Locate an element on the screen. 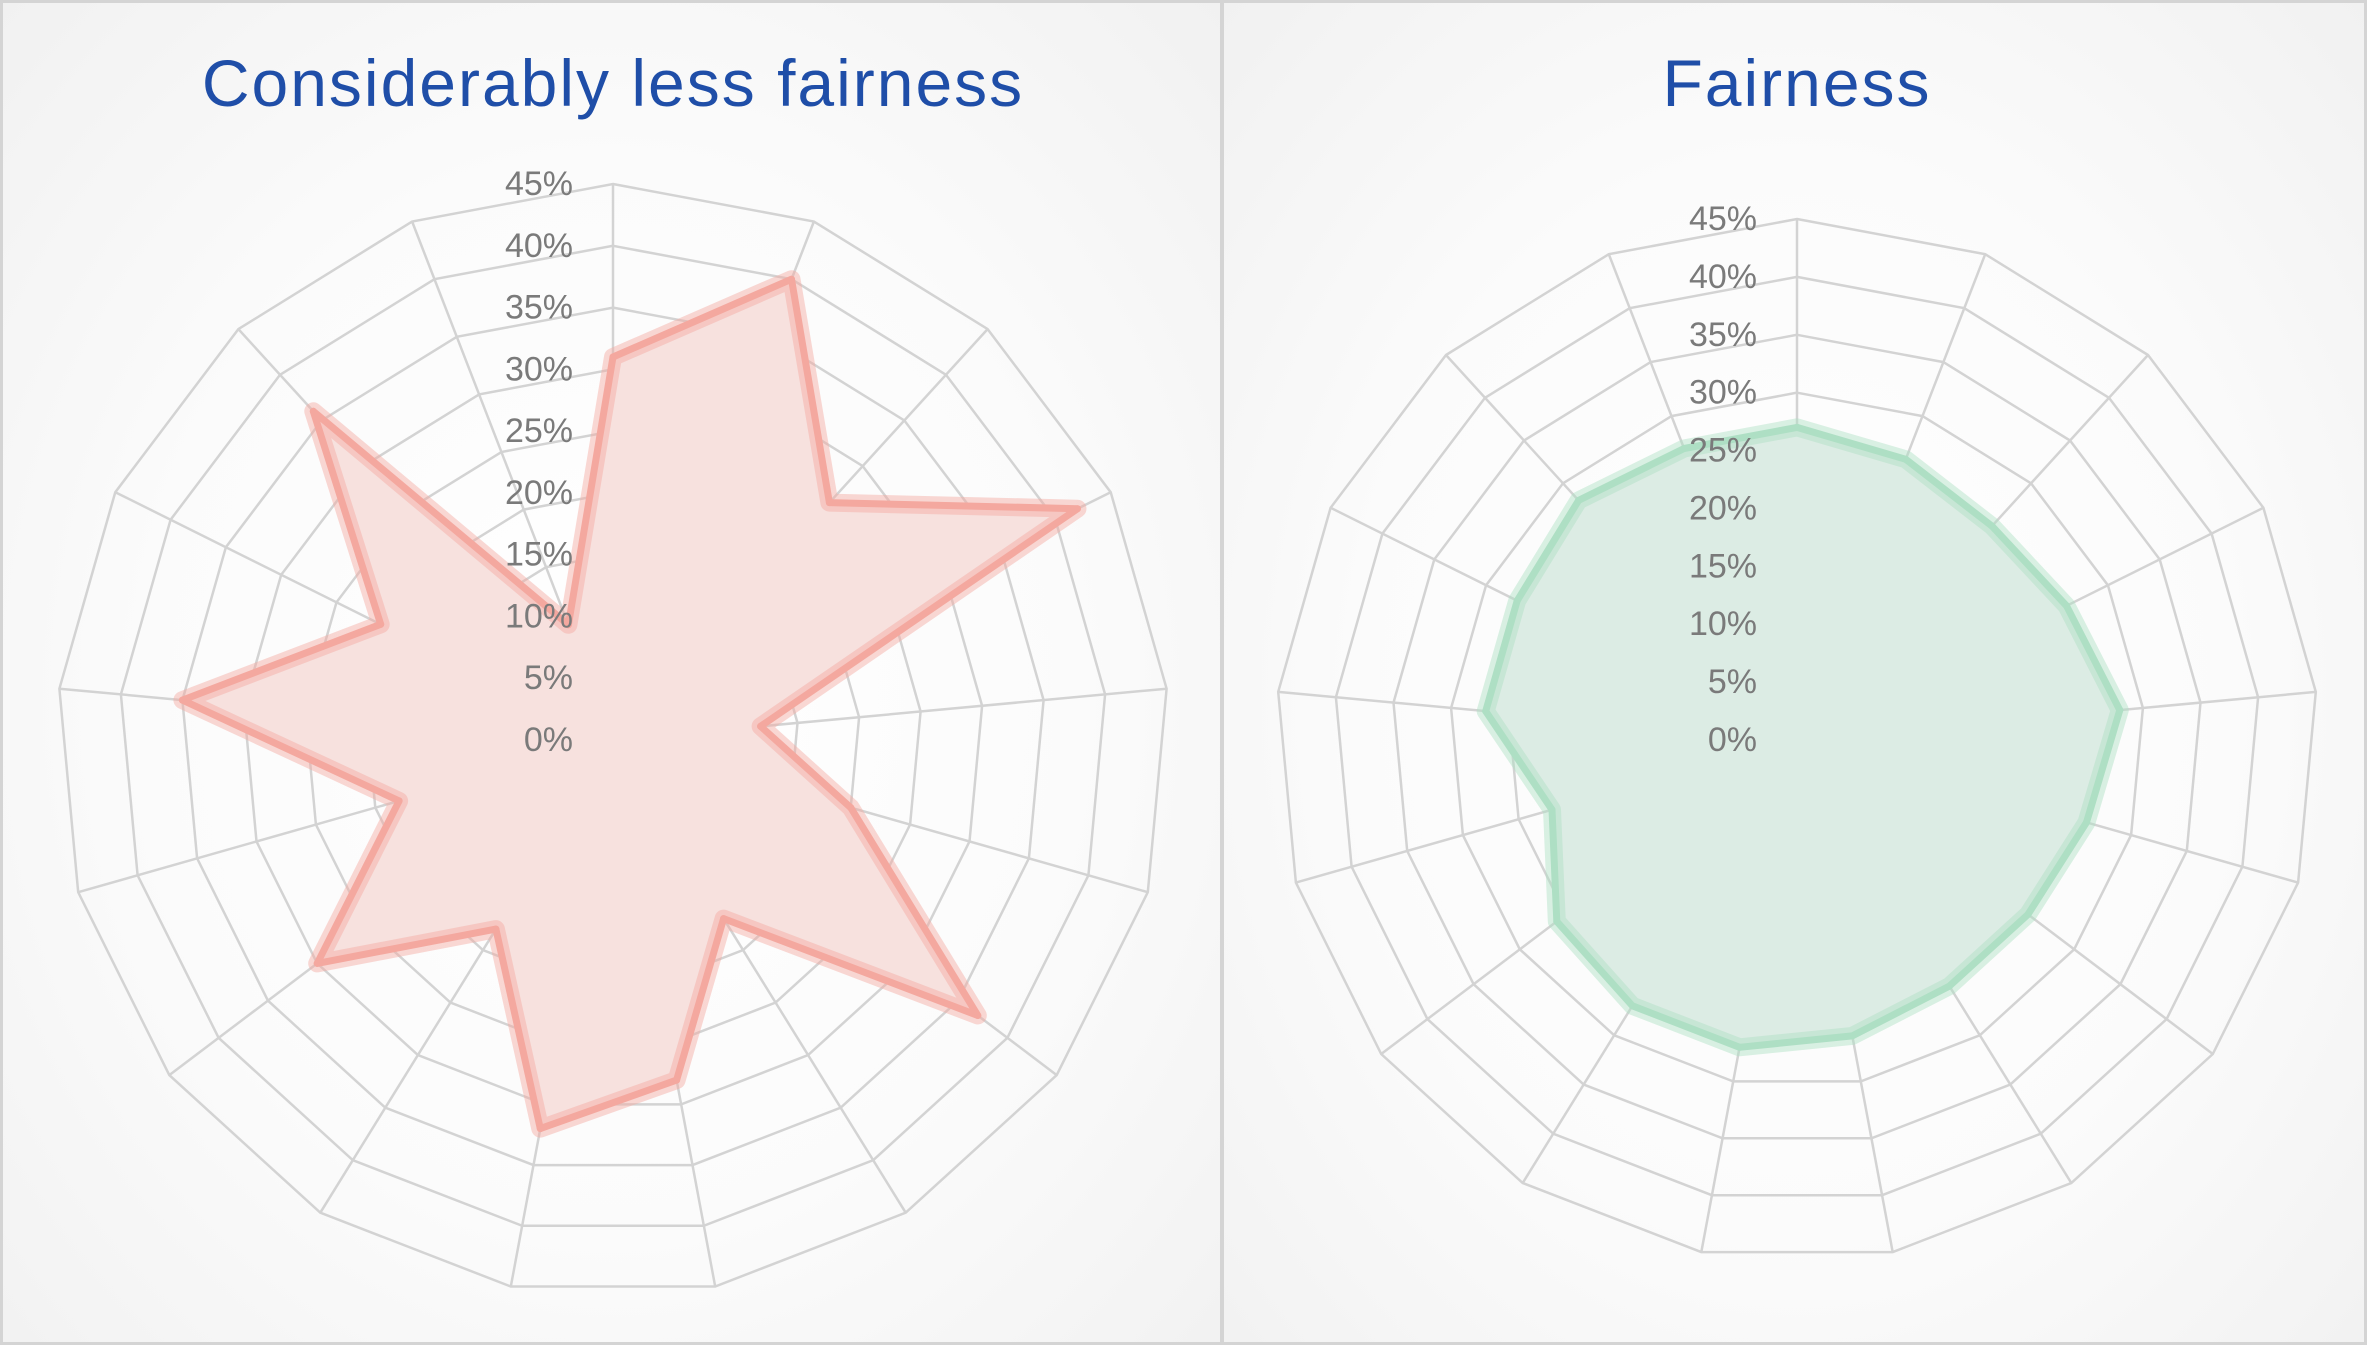 The width and height of the screenshot is (2367, 1348). series-outline is located at coordinates (1803, 737).